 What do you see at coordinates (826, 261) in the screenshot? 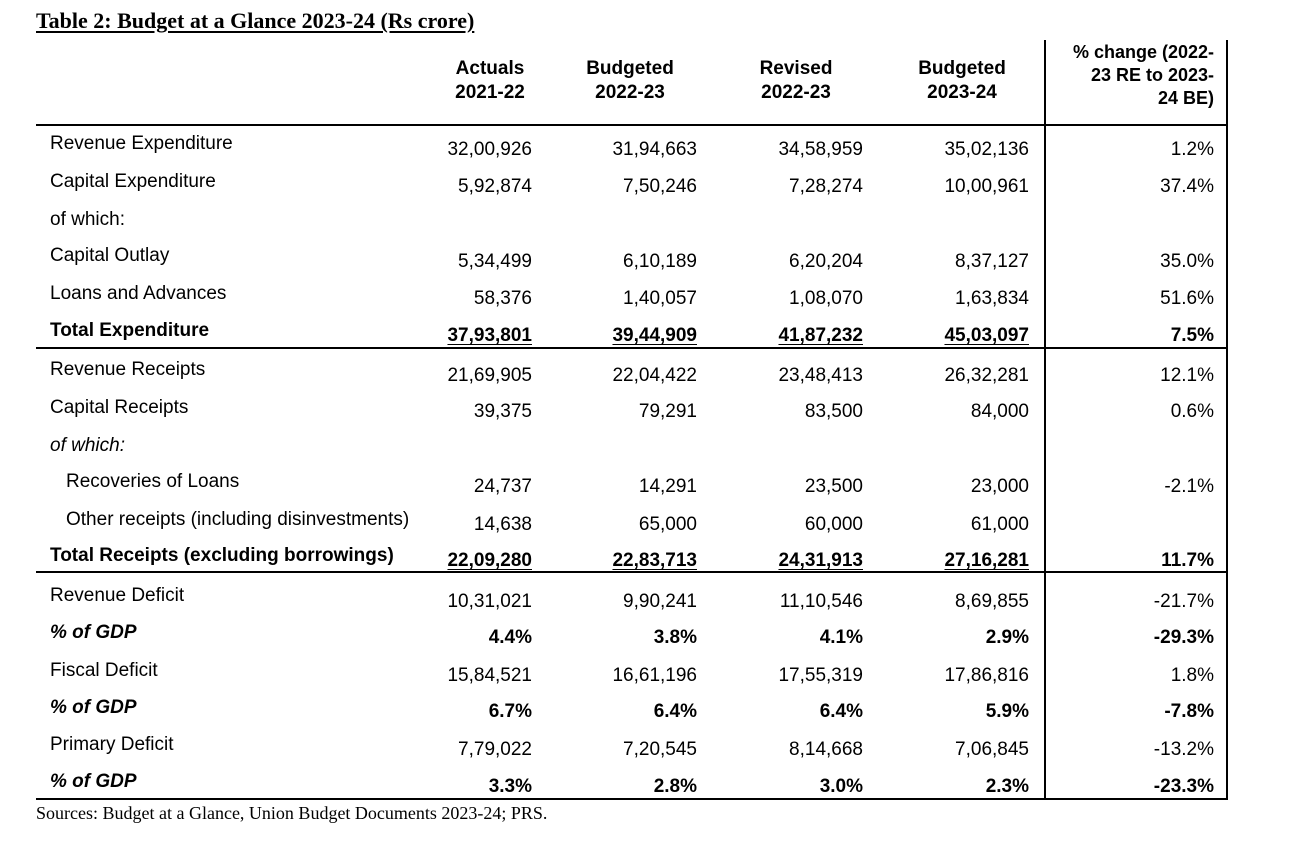
I see `value-cell: 6,20,204` at bounding box center [826, 261].